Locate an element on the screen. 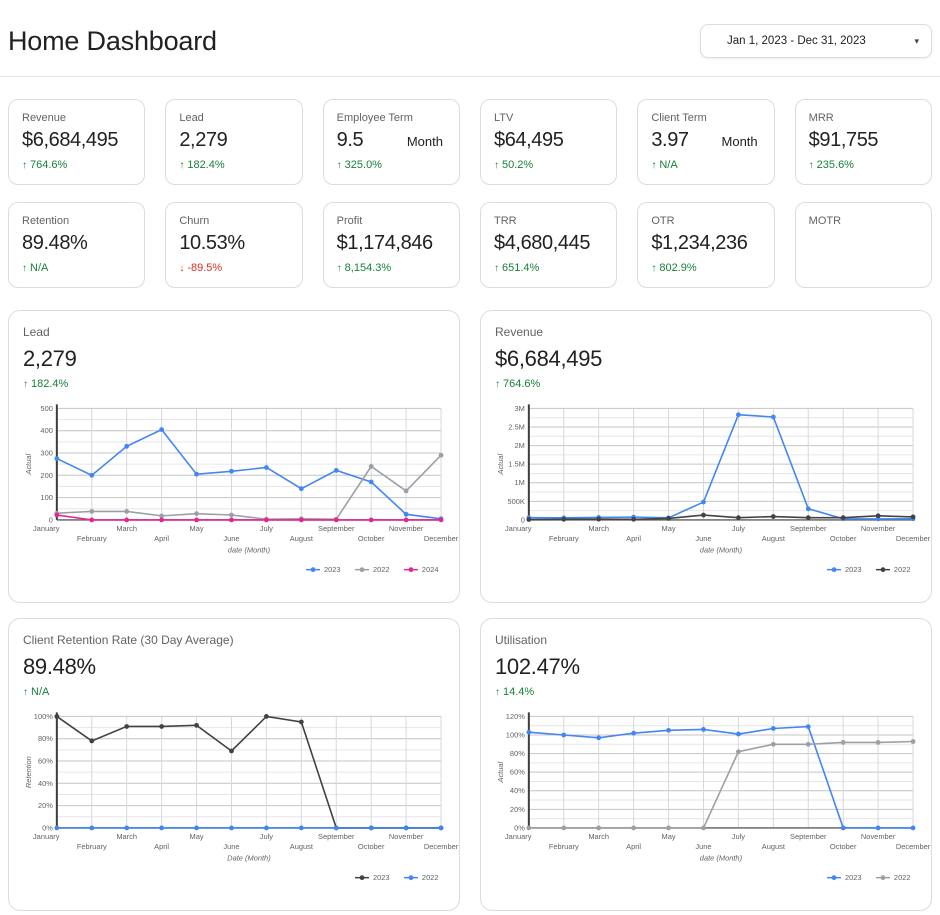 The width and height of the screenshot is (940, 915). kpi-label: Client Term is located at coordinates (679, 118).